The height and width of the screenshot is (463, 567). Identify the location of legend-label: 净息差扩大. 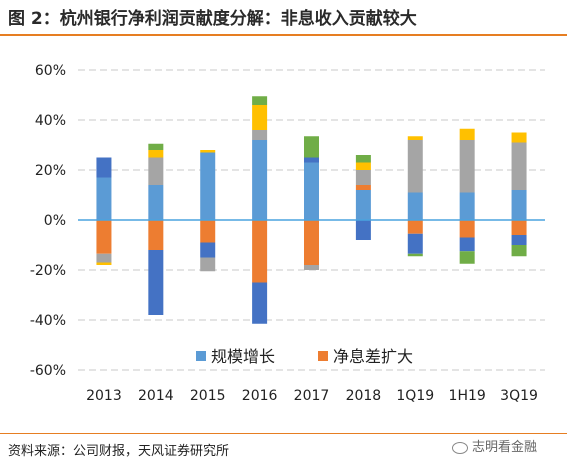
(373, 356).